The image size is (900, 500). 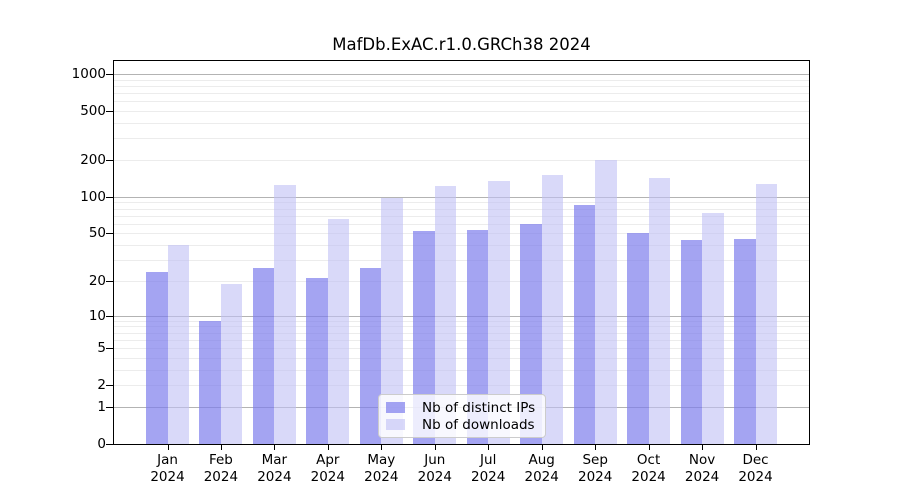 I want to click on bar-ips-mar, so click(x=263, y=355).